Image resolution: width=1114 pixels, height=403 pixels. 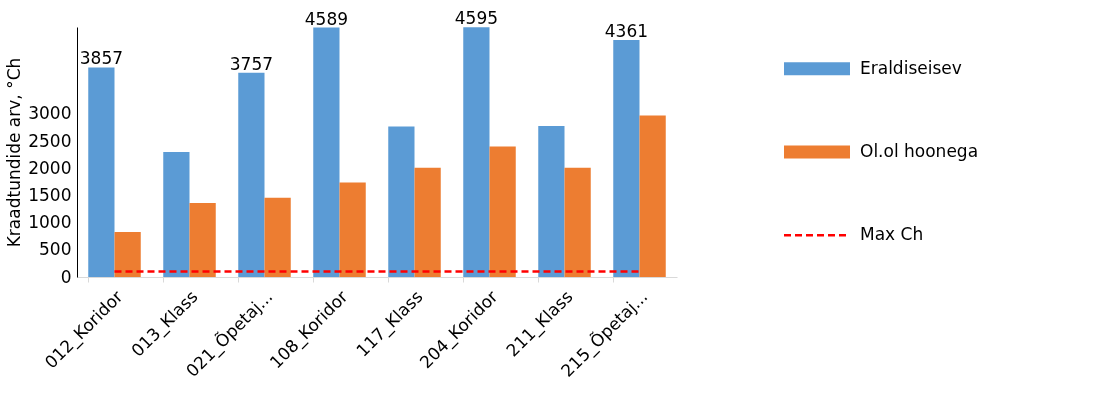 I want to click on y-axis-title: Kraadtundide arv, °Ch, so click(x=14, y=152).